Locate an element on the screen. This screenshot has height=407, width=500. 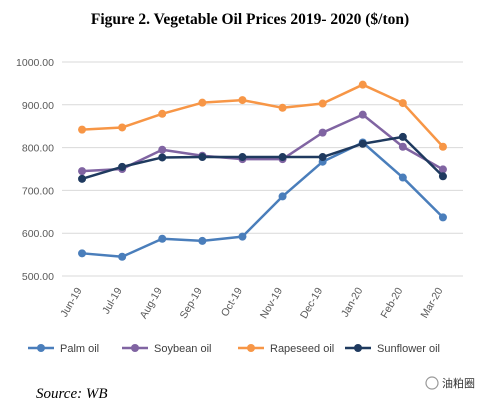
y-tick-label: 600.00 is located at coordinates (38, 234).